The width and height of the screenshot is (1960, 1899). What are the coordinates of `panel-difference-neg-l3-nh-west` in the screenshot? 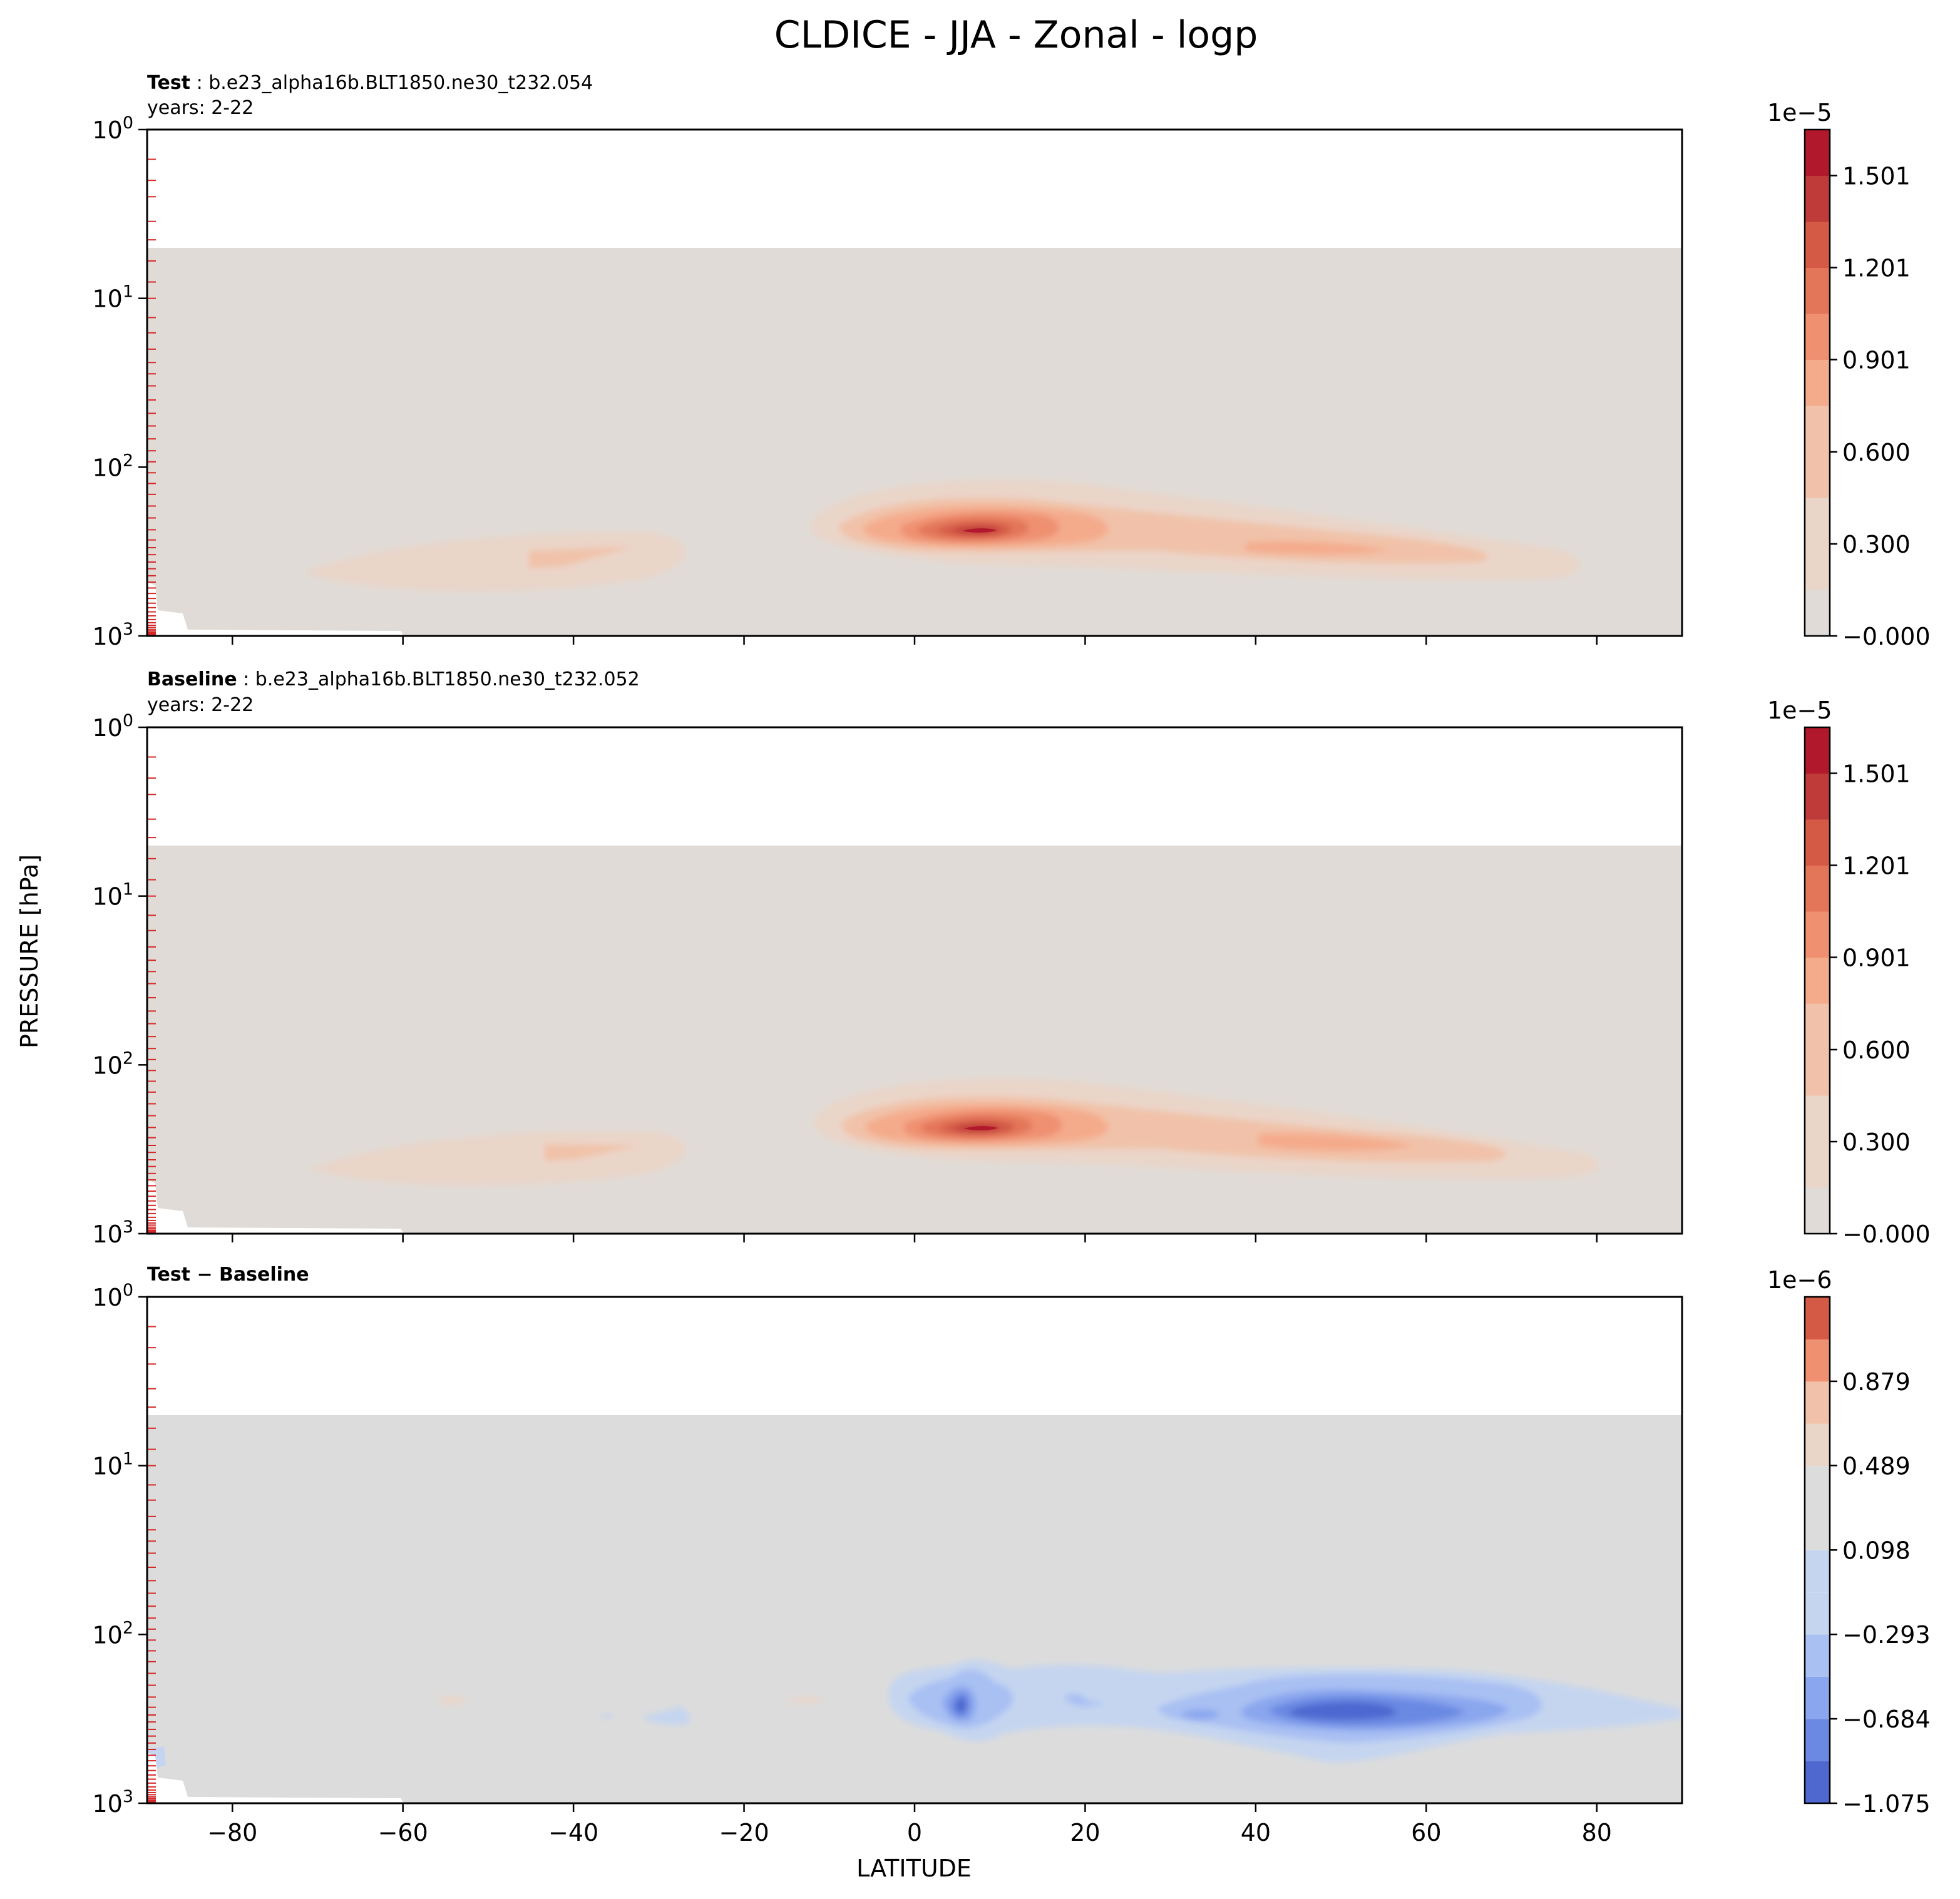 It's located at (1200, 1714).